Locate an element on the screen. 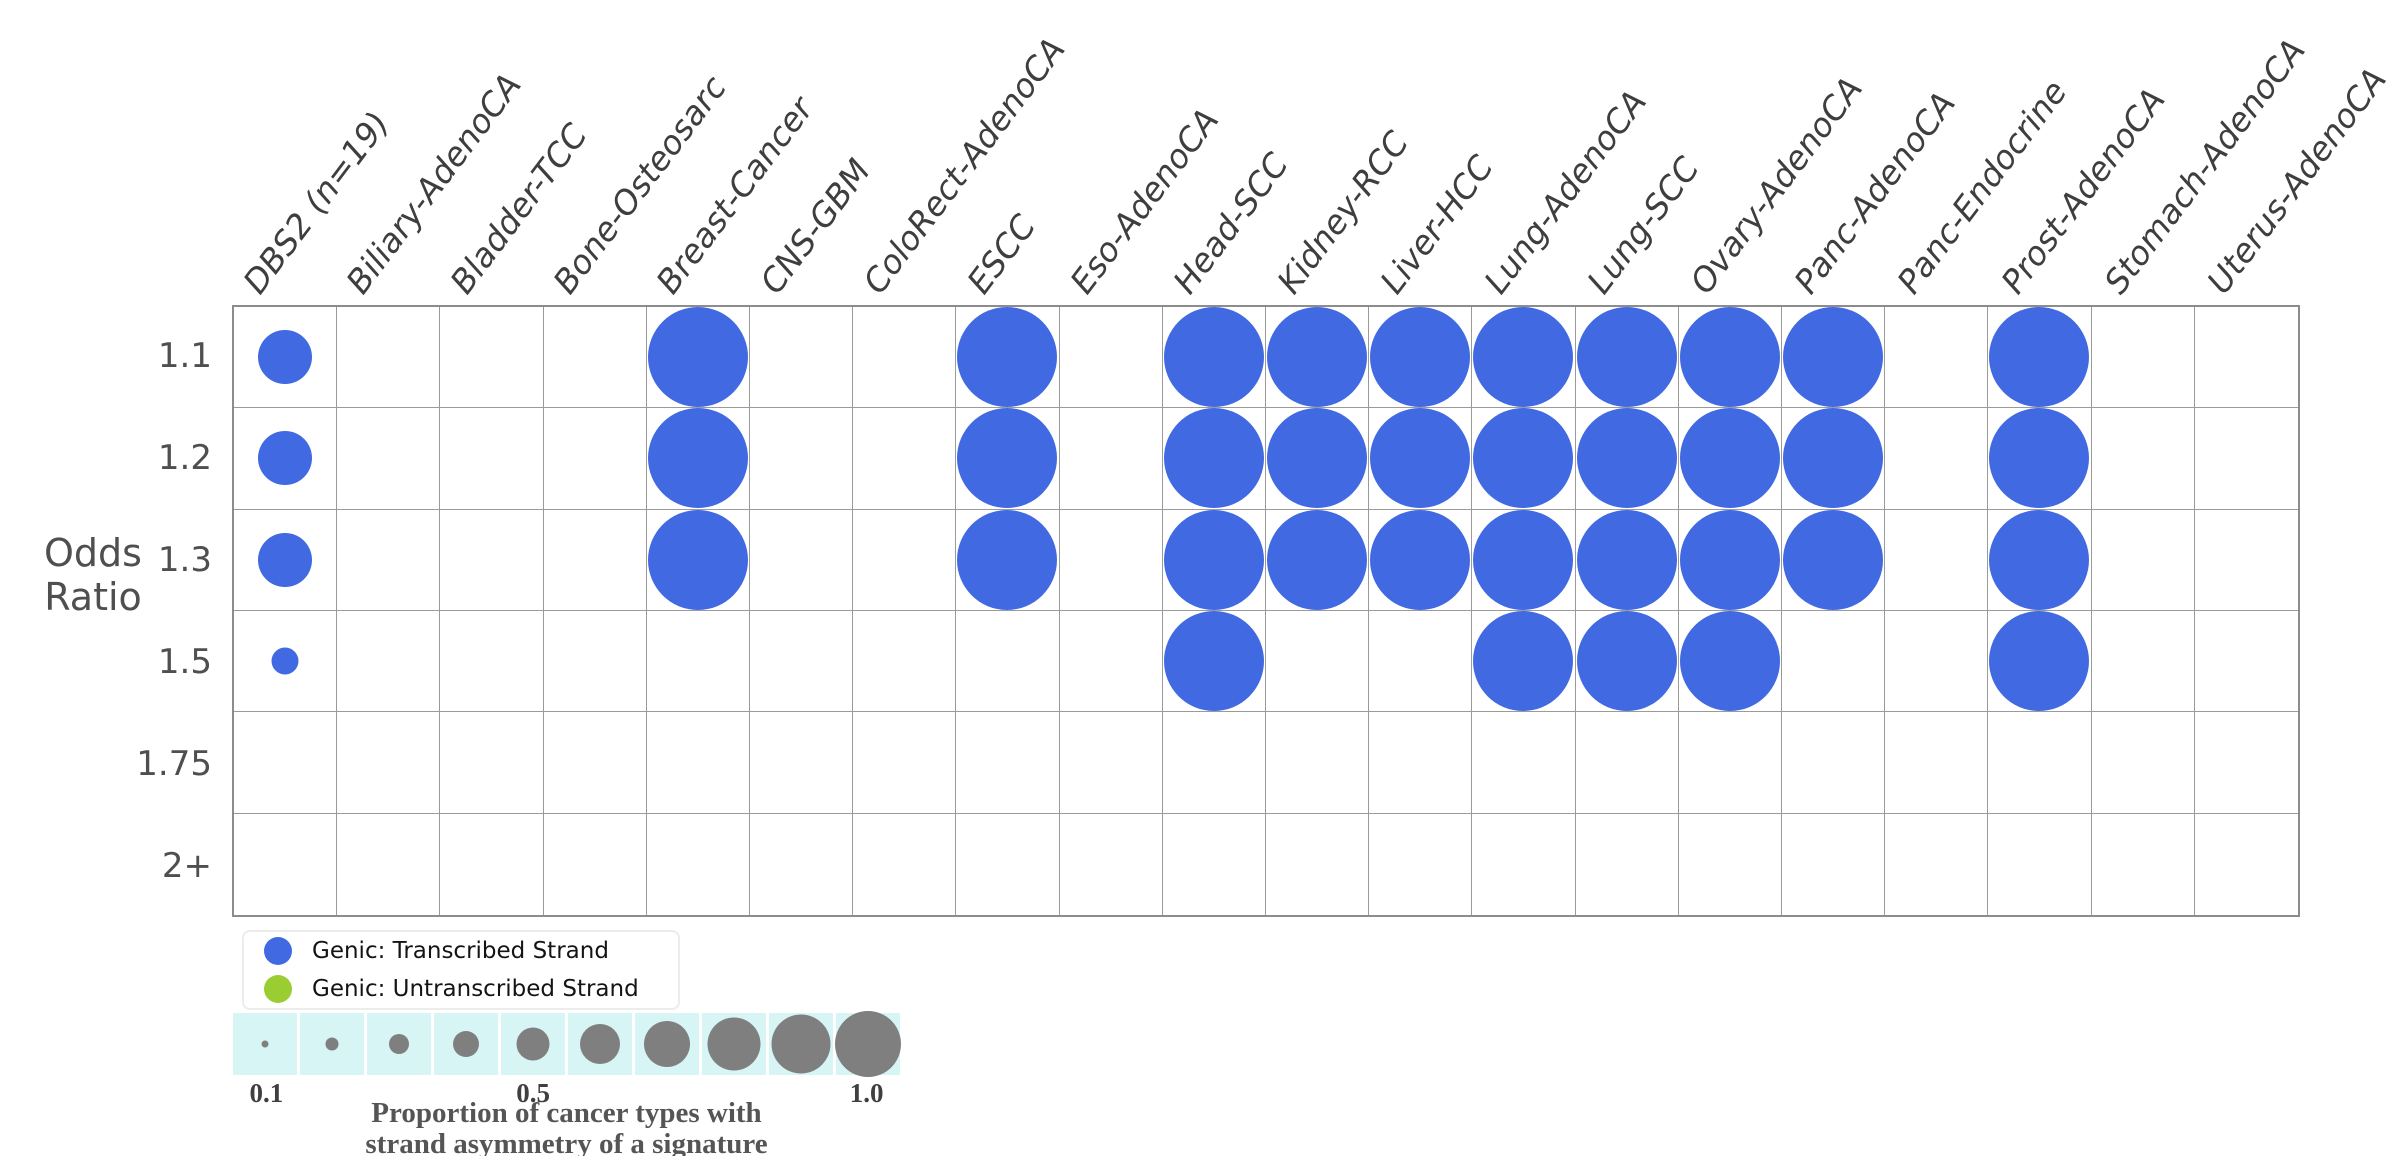  cell-1-3-bladder-tcc is located at coordinates (492, 560).